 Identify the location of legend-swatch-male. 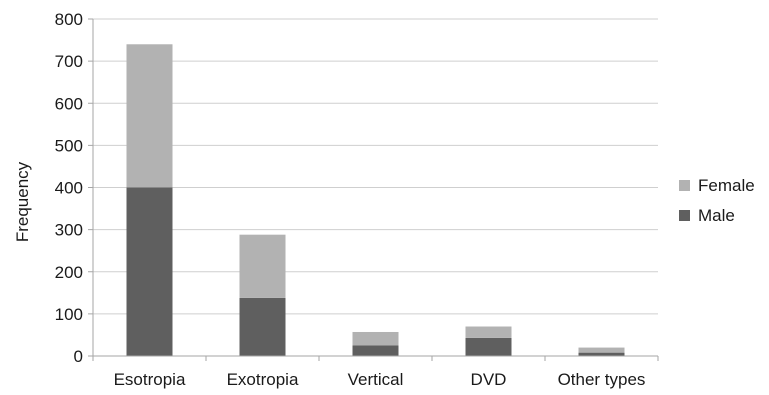
(684, 215).